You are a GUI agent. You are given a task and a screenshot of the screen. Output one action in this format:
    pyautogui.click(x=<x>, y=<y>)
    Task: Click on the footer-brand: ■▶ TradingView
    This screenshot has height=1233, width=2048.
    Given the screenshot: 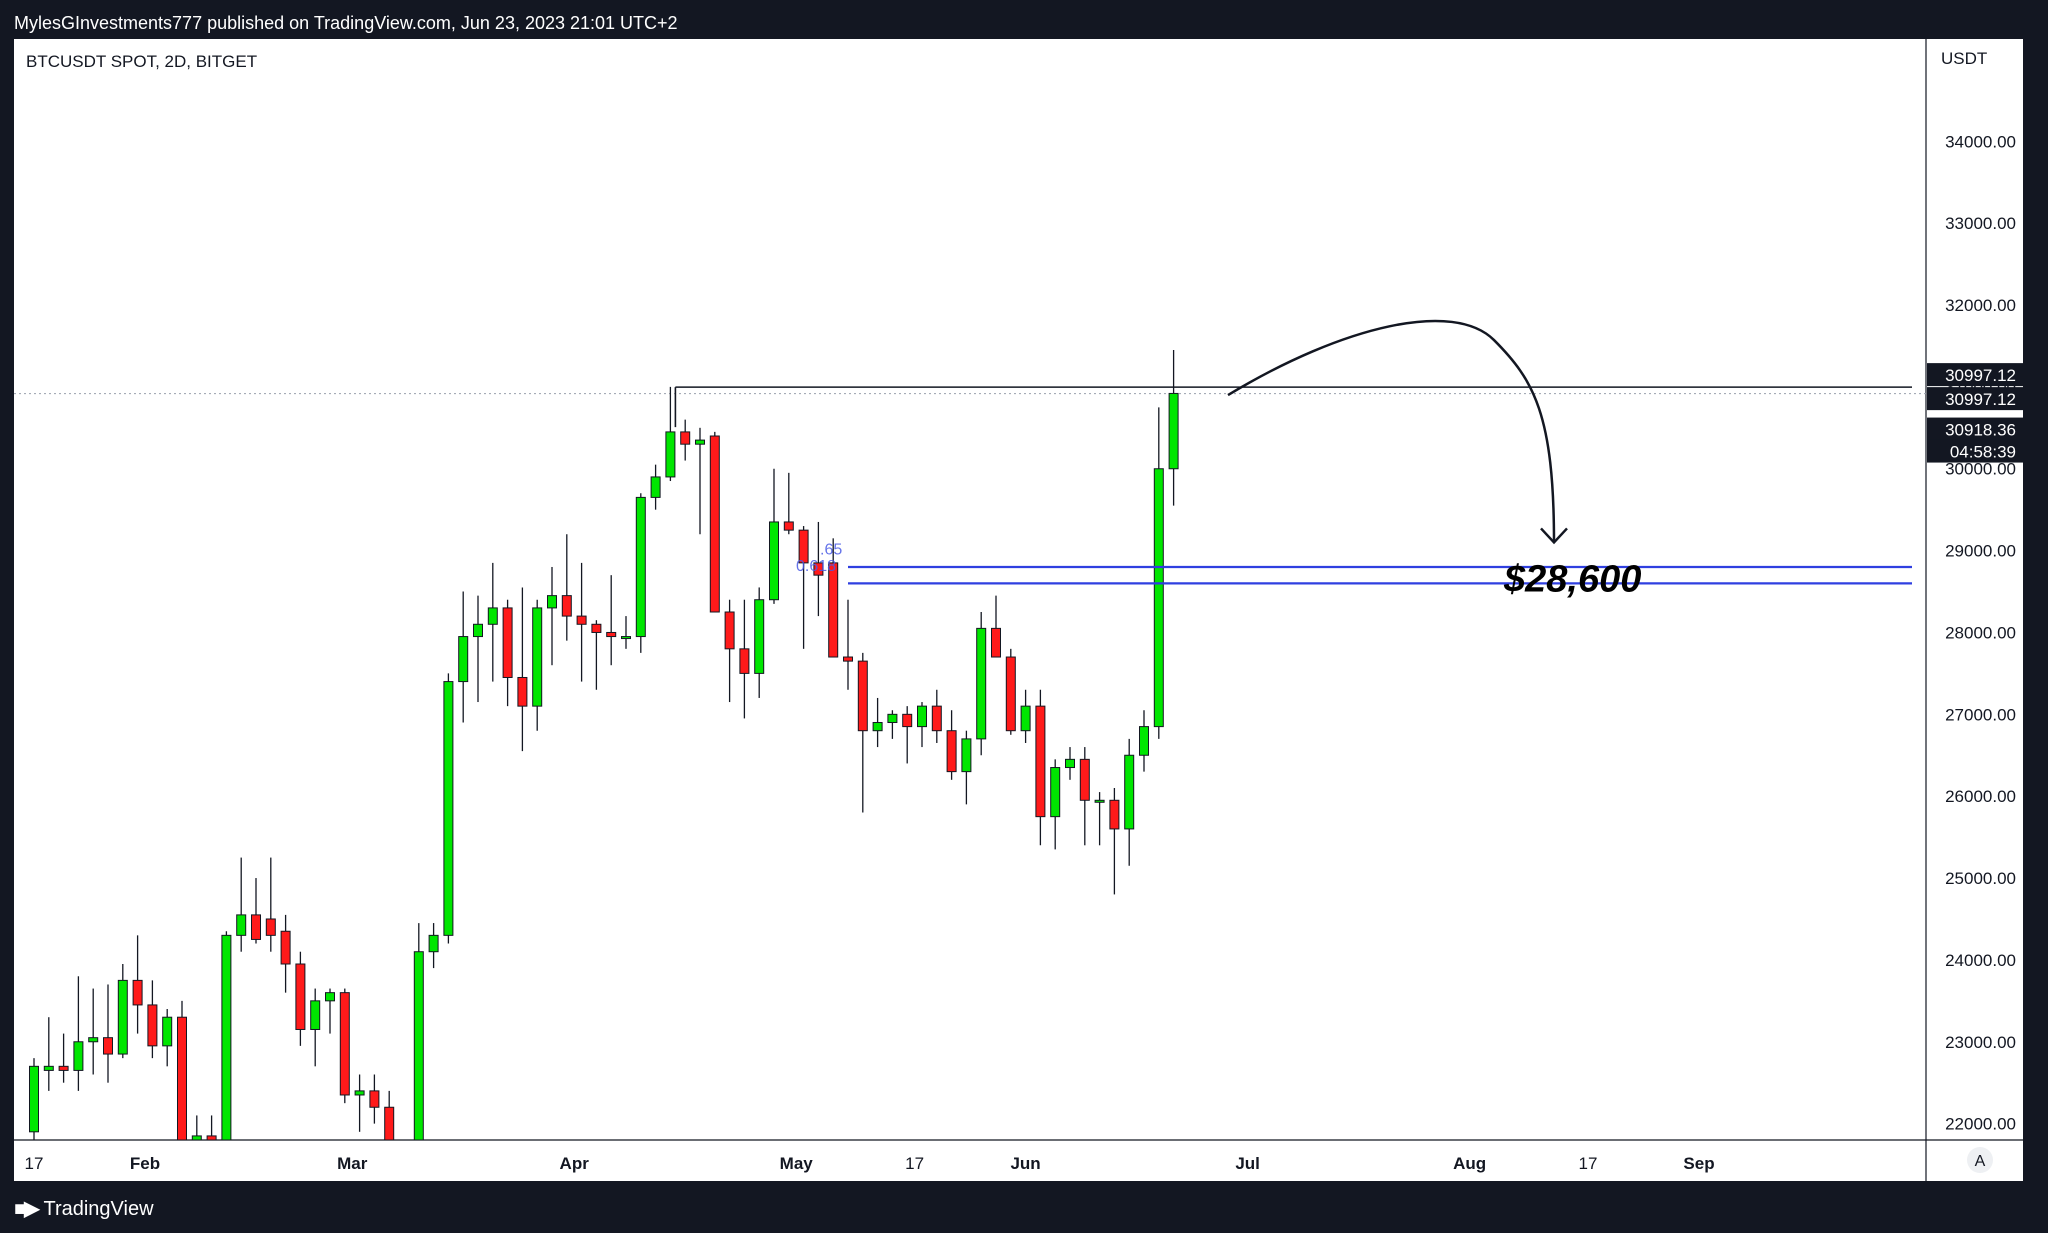 What is the action you would take?
    pyautogui.click(x=84, y=1209)
    